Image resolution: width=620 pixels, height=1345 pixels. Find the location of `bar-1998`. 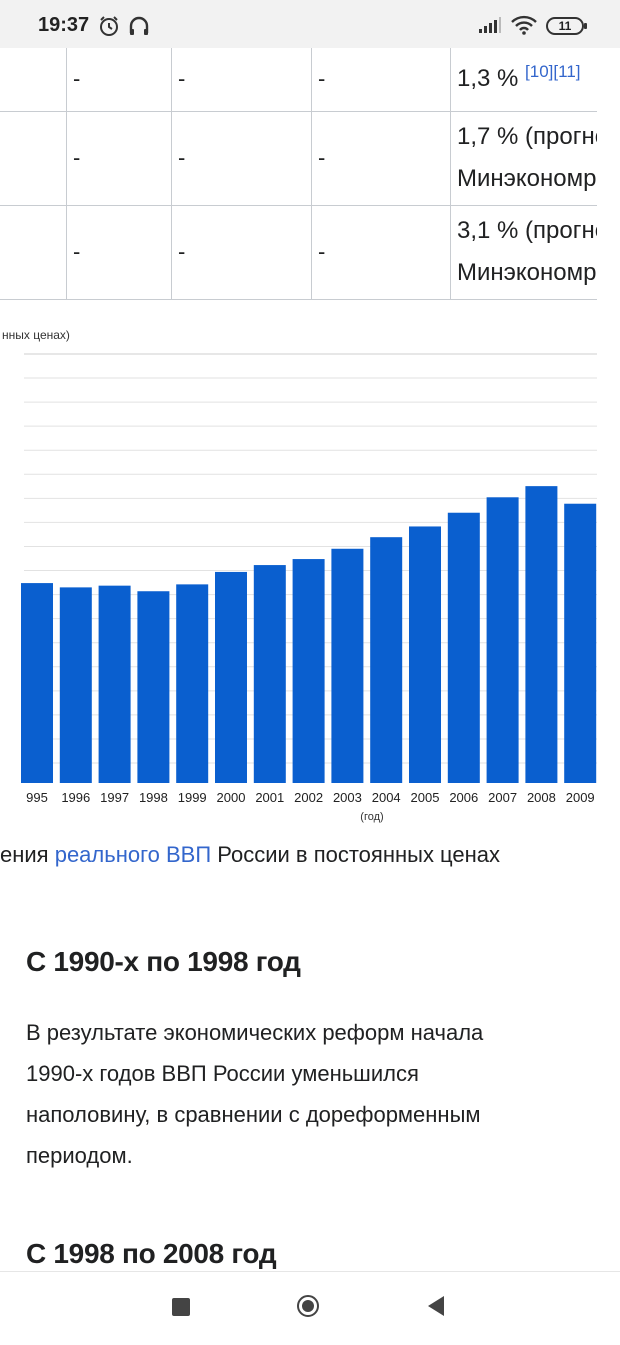

bar-1998 is located at coordinates (153, 687).